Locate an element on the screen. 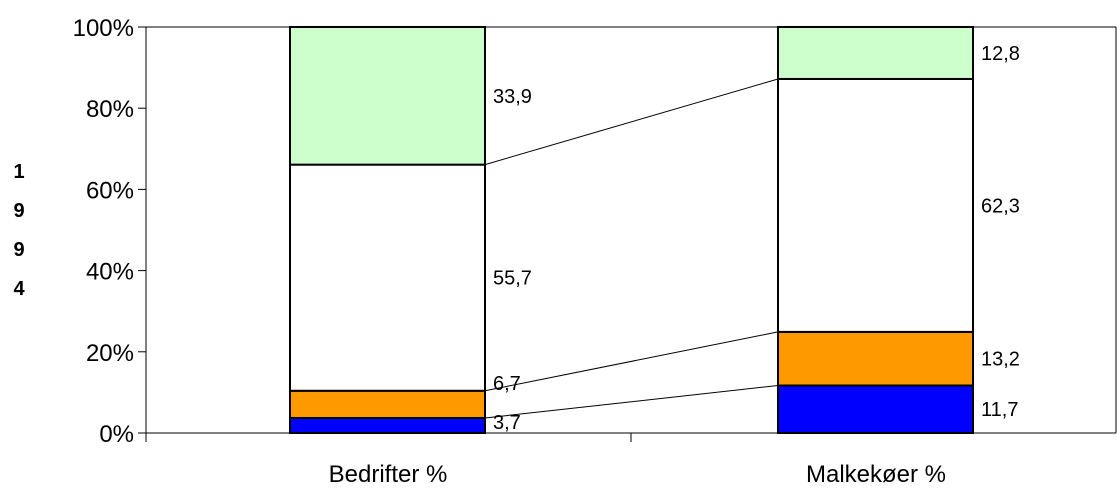 The height and width of the screenshot is (496, 1117). y-tick-label: 60% is located at coordinates (110, 190).